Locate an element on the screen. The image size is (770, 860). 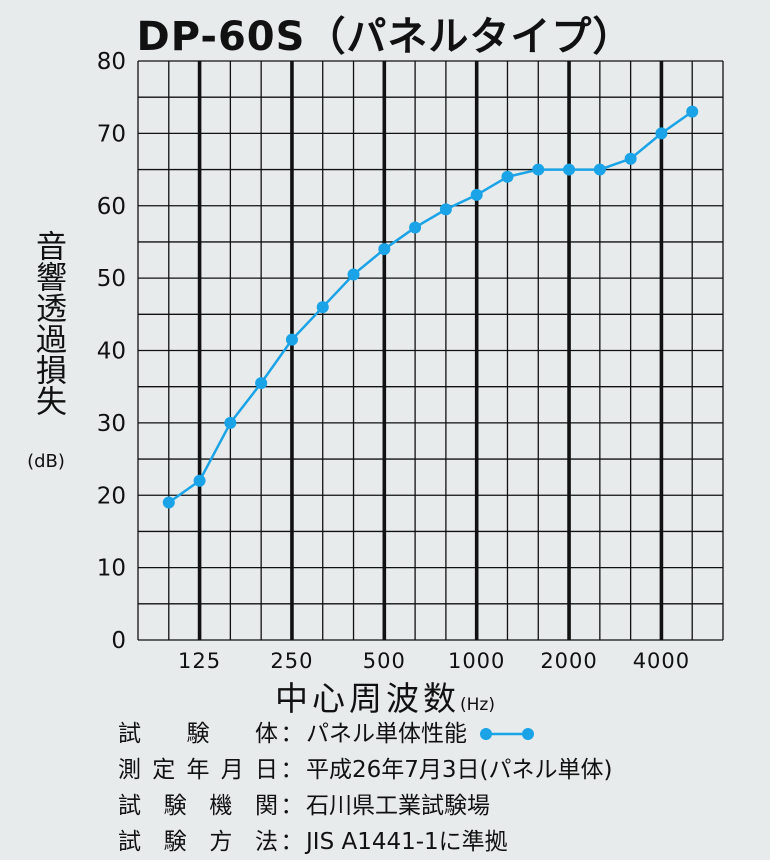
info-row-date: 測定年月日 ： 平成26年7月3日(パネル単体) is located at coordinates (365, 770).